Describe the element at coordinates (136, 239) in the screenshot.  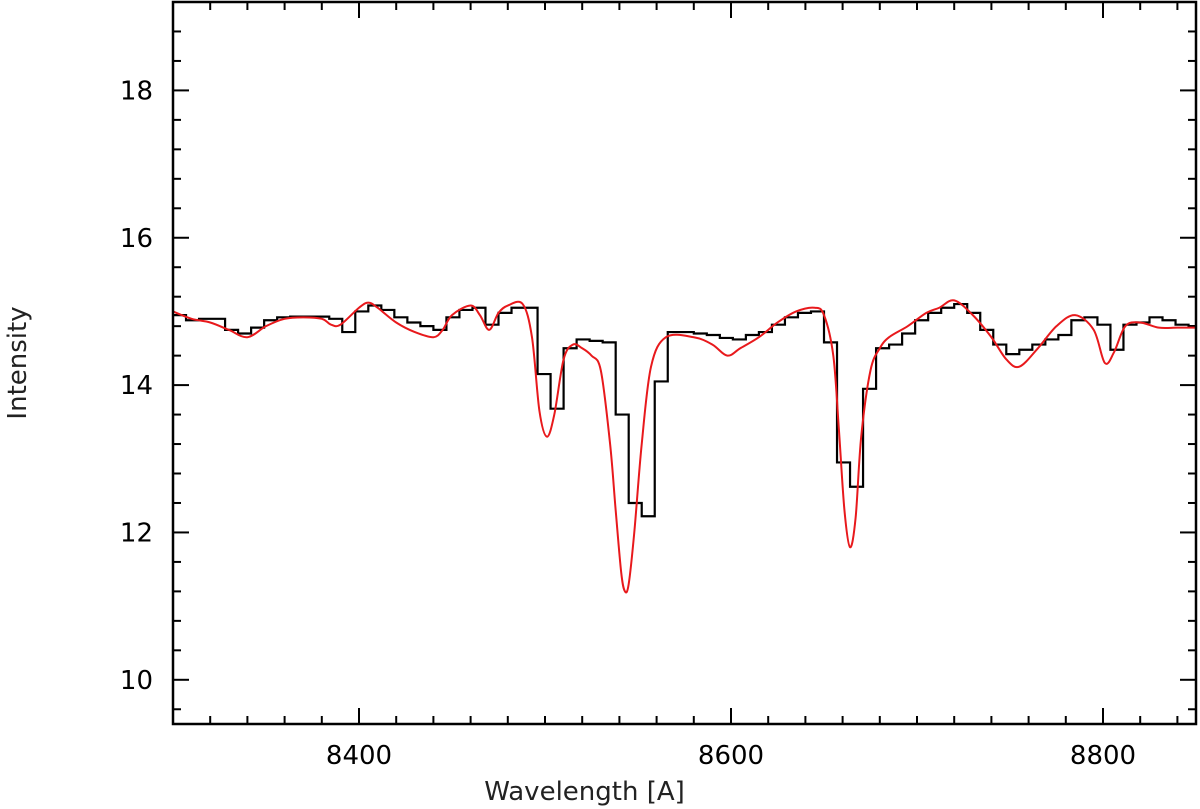
I see `y-tick-label: 16` at that location.